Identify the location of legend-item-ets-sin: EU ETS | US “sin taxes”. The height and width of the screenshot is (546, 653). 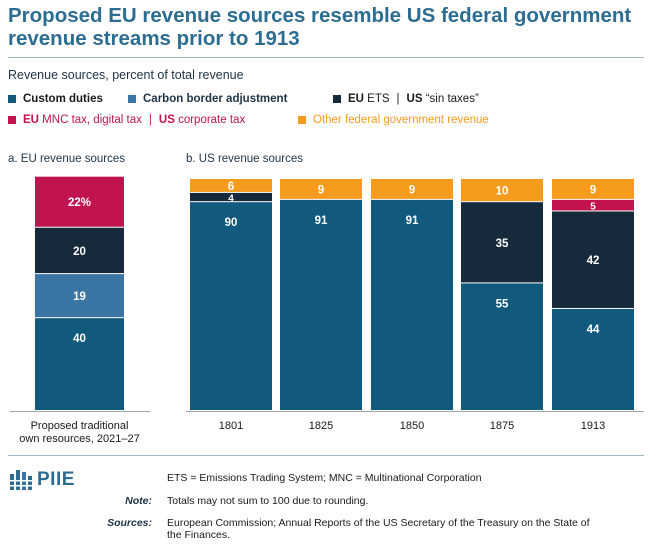
(406, 99).